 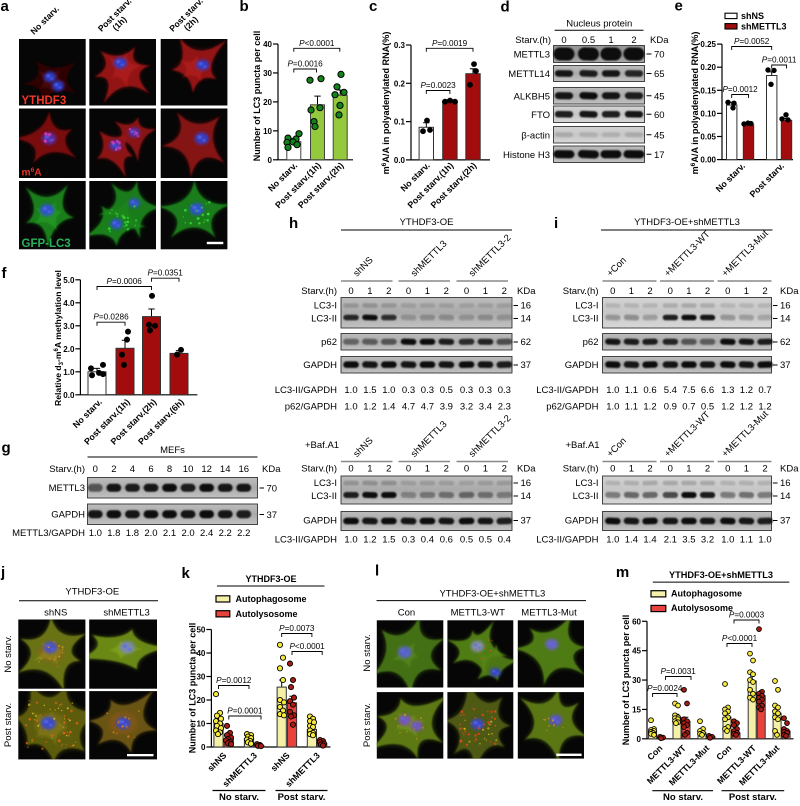 What do you see at coordinates (69, 303) in the screenshot?
I see `svg-text: 4.0` at bounding box center [69, 303].